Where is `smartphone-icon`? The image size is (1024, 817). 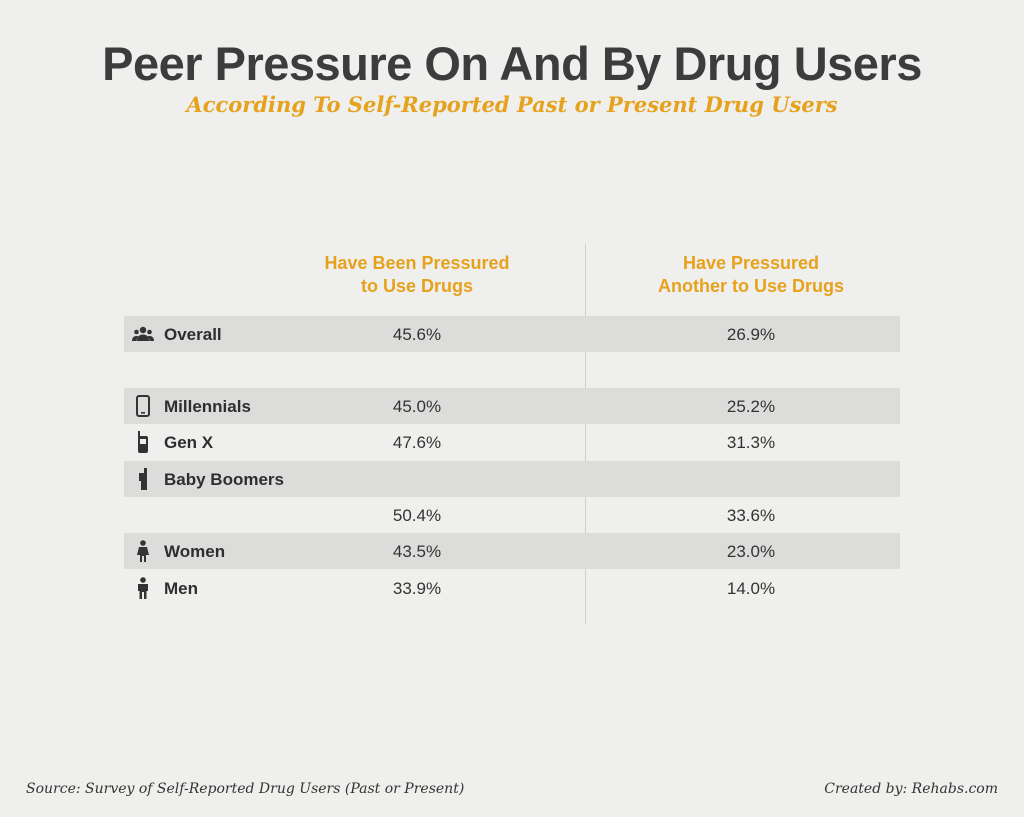 smartphone-icon is located at coordinates (143, 406).